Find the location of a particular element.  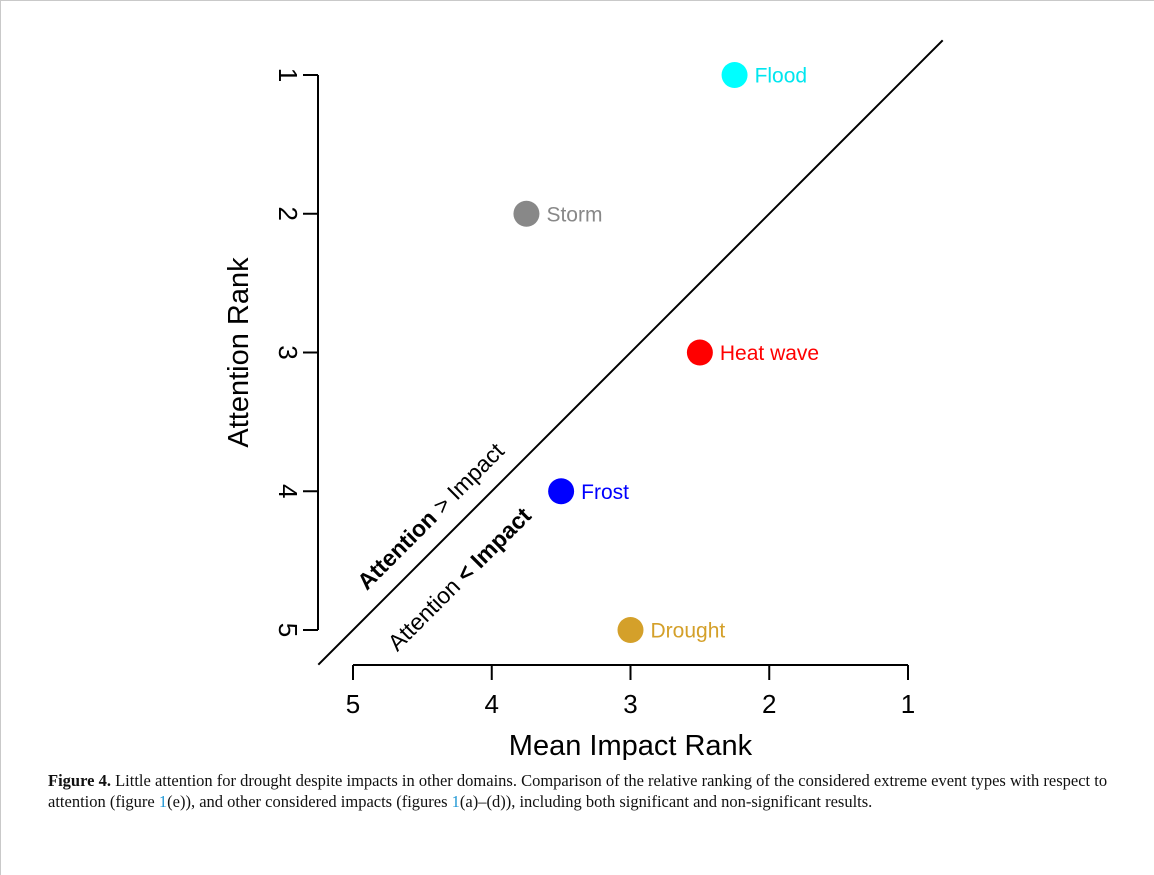

annotation-lower-bold: < Impact is located at coordinates (493, 544).